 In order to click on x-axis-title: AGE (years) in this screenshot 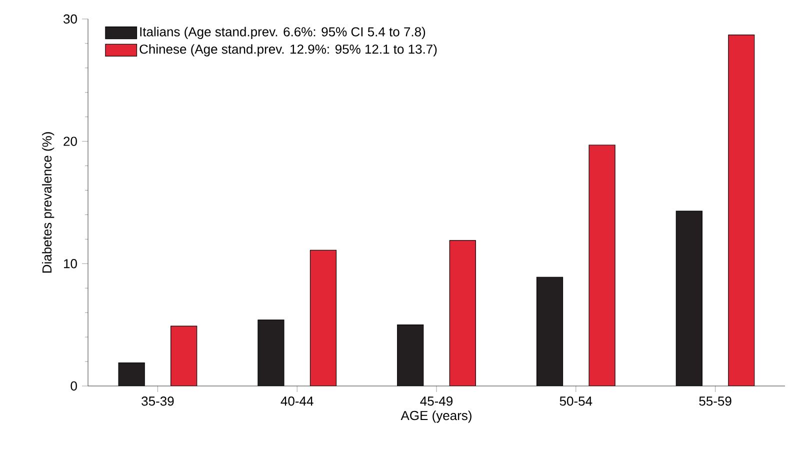, I will do `click(436, 416)`.